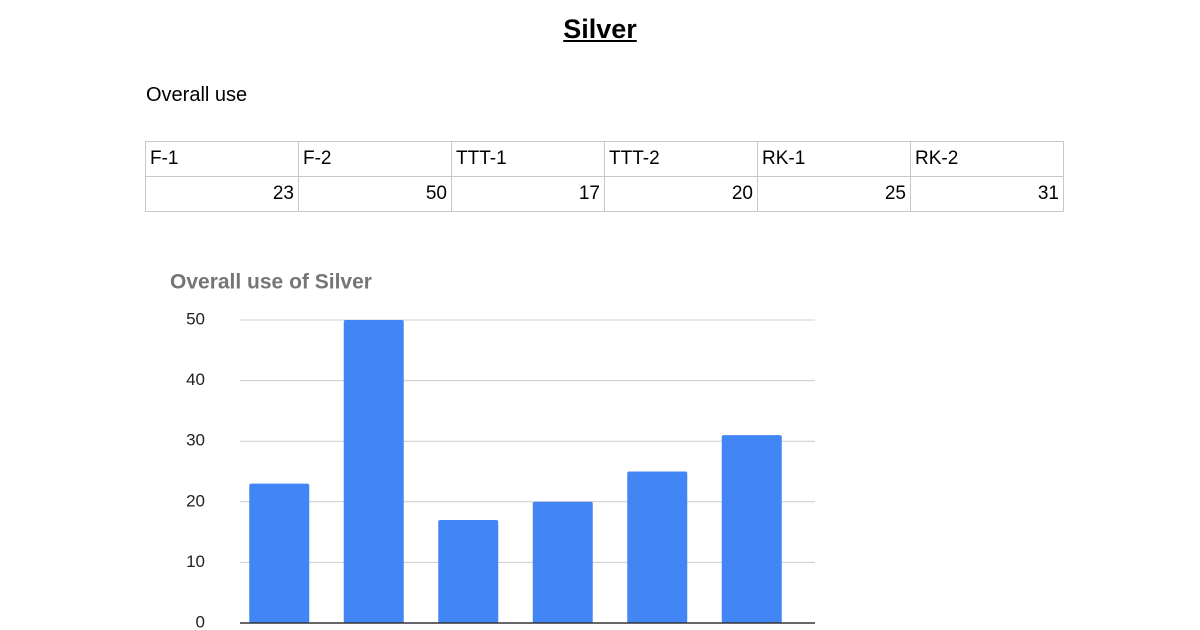 Image resolution: width=1200 pixels, height=630 pixels. Describe the element at coordinates (195, 379) in the screenshot. I see `y-tick-label: 40` at that location.